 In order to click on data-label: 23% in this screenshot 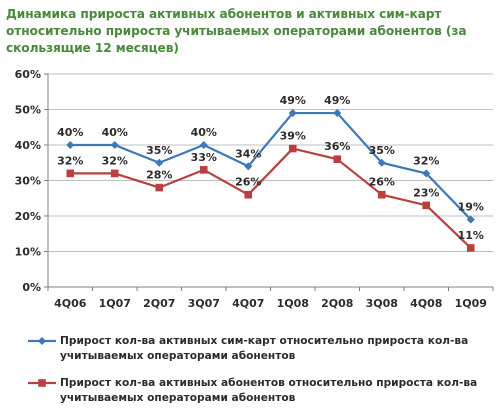, I will do `click(426, 192)`.